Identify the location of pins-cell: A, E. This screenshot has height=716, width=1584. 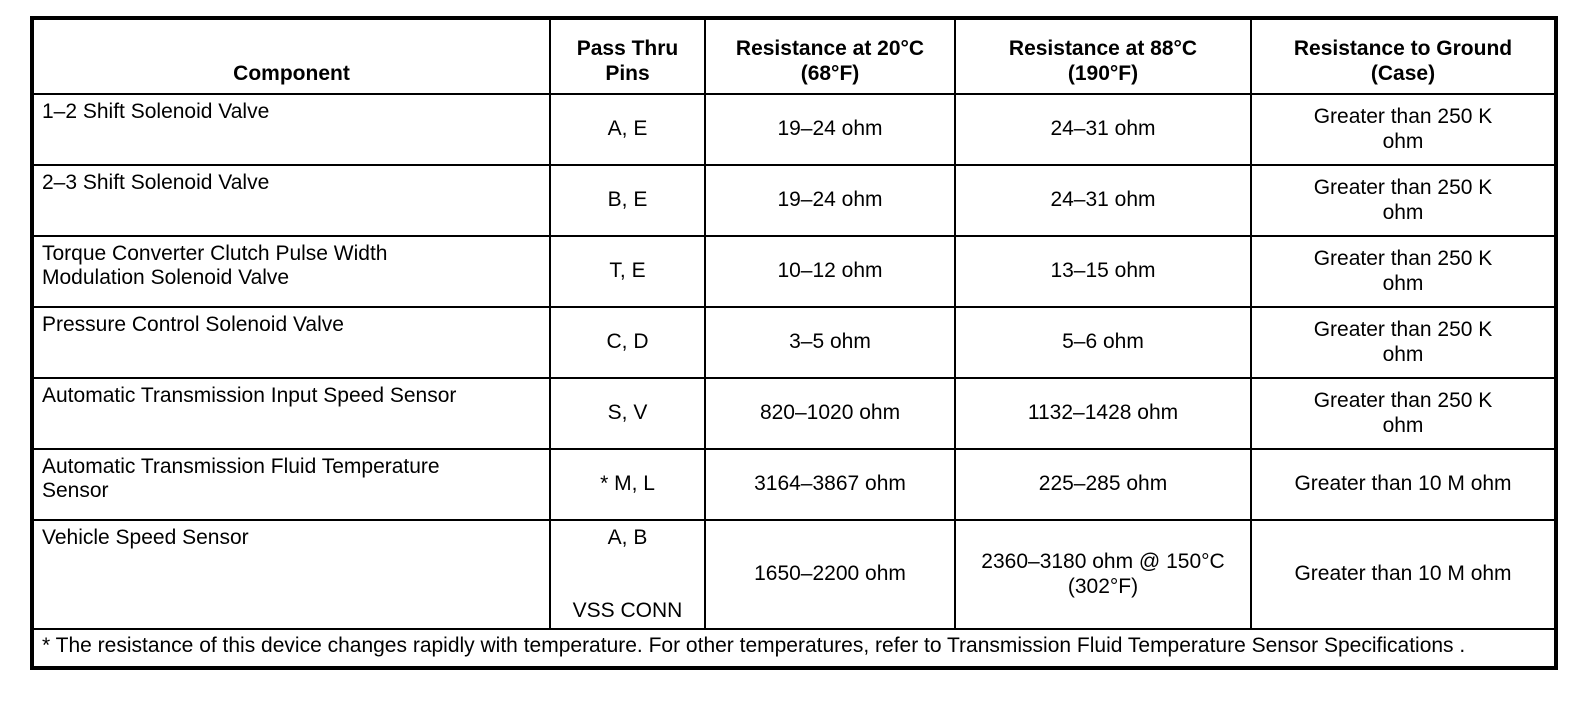
(627, 129).